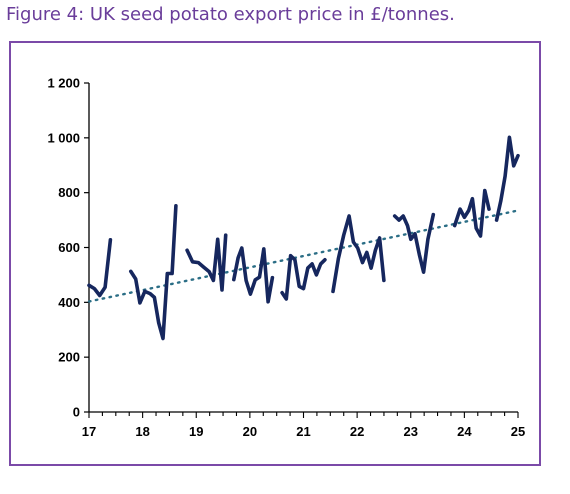 The image size is (570, 494). What do you see at coordinates (89, 431) in the screenshot?
I see `x-tick-label: 17` at bounding box center [89, 431].